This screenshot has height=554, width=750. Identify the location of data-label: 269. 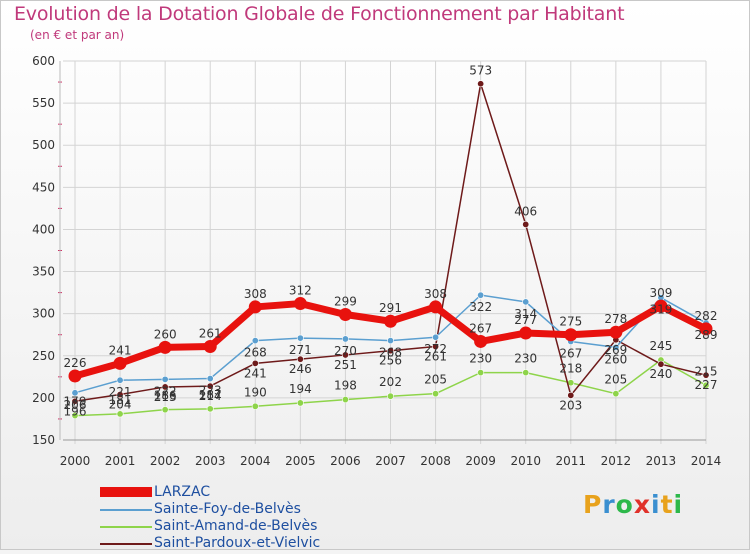
(615, 350).